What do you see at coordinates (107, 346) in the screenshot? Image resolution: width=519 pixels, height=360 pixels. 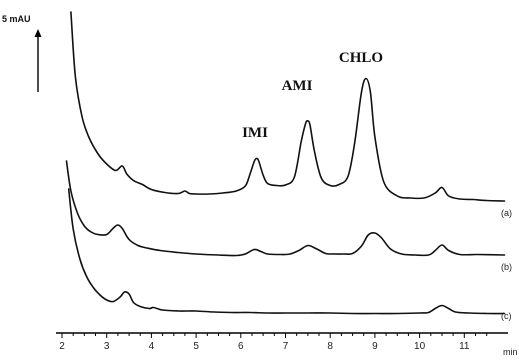 I see `x-tick-label: 3` at bounding box center [107, 346].